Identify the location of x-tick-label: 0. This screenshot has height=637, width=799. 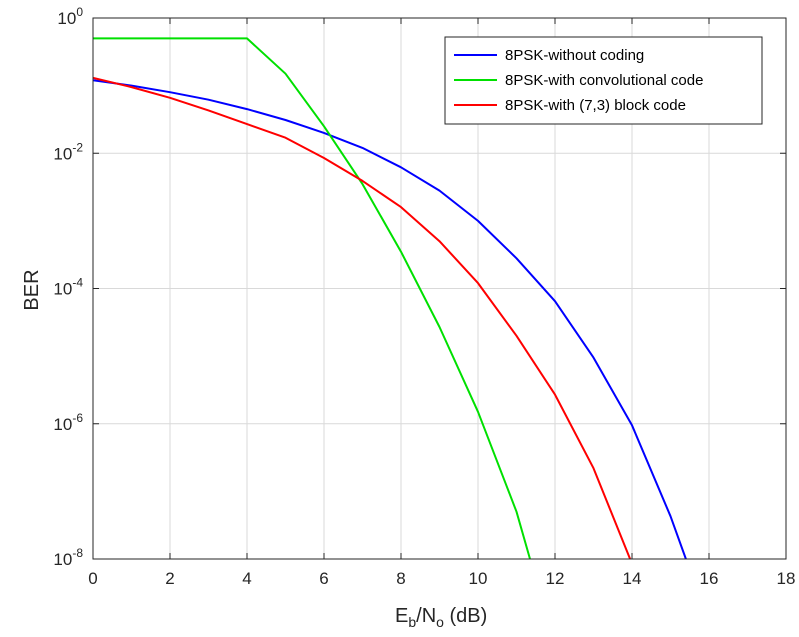
(92, 578).